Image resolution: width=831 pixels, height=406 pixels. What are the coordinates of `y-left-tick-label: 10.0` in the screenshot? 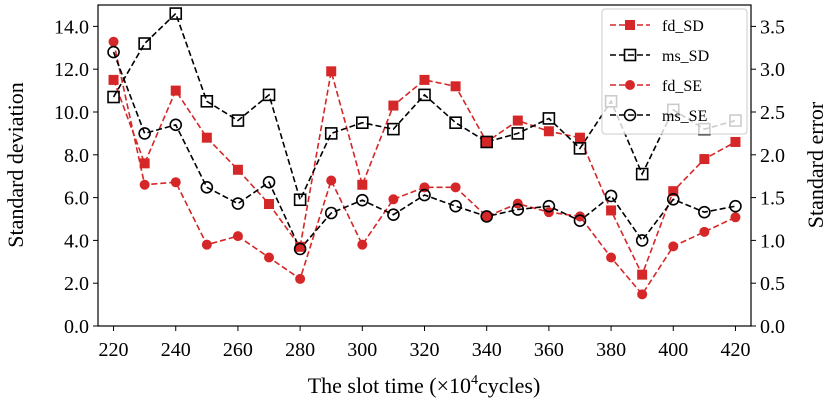 It's located at (71, 113).